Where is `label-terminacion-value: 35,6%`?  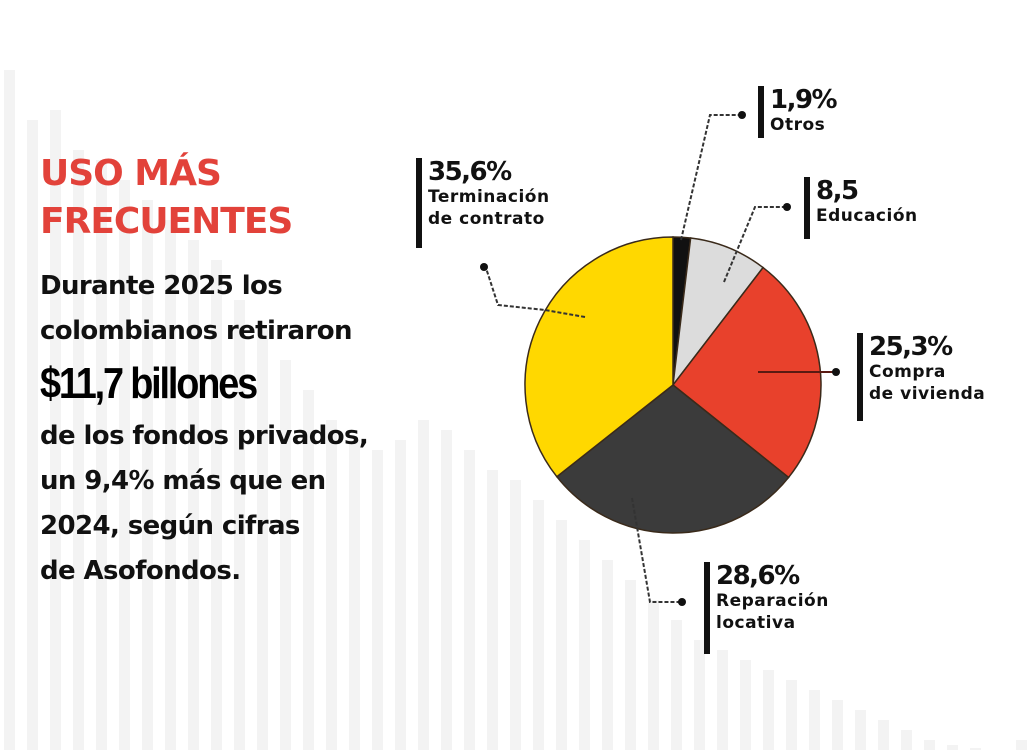 label-terminacion-value: 35,6% is located at coordinates (470, 172).